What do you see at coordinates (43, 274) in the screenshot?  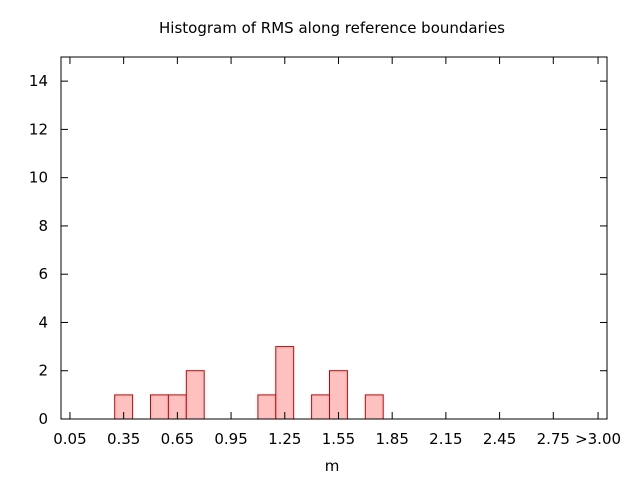 I see `y-tick-label: 6` at bounding box center [43, 274].